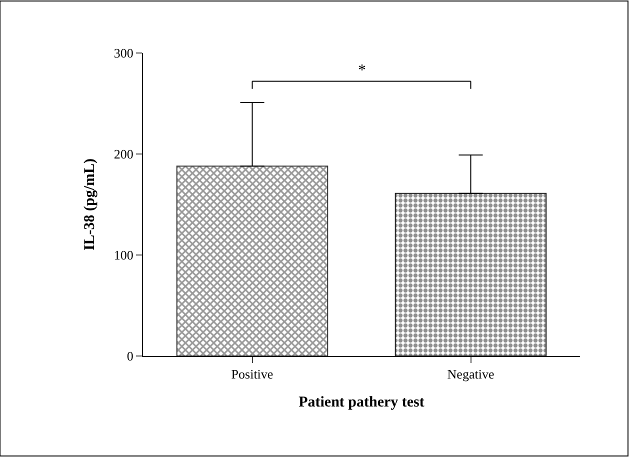 The height and width of the screenshot is (457, 629). What do you see at coordinates (124, 255) in the screenshot?
I see `y-tick-label: 100` at bounding box center [124, 255].